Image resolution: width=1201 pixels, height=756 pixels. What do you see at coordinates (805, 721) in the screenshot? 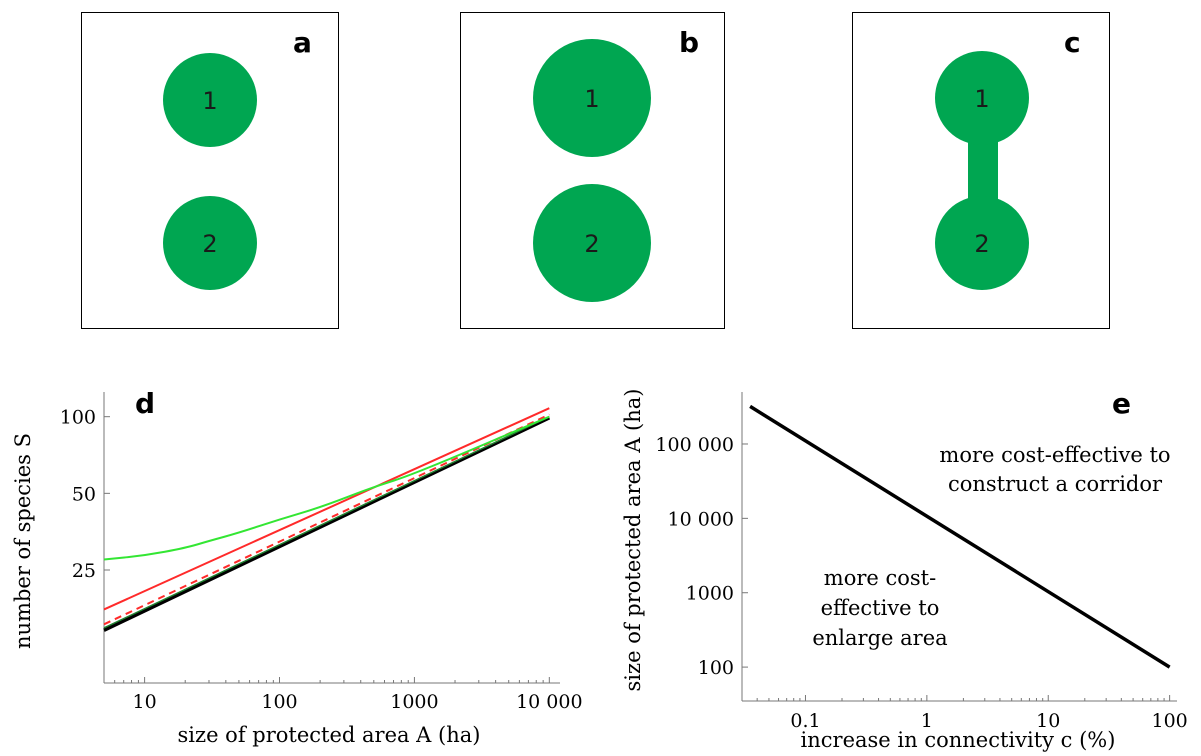
I see `panel-e-x-tick-label: 0.1` at bounding box center [805, 721].